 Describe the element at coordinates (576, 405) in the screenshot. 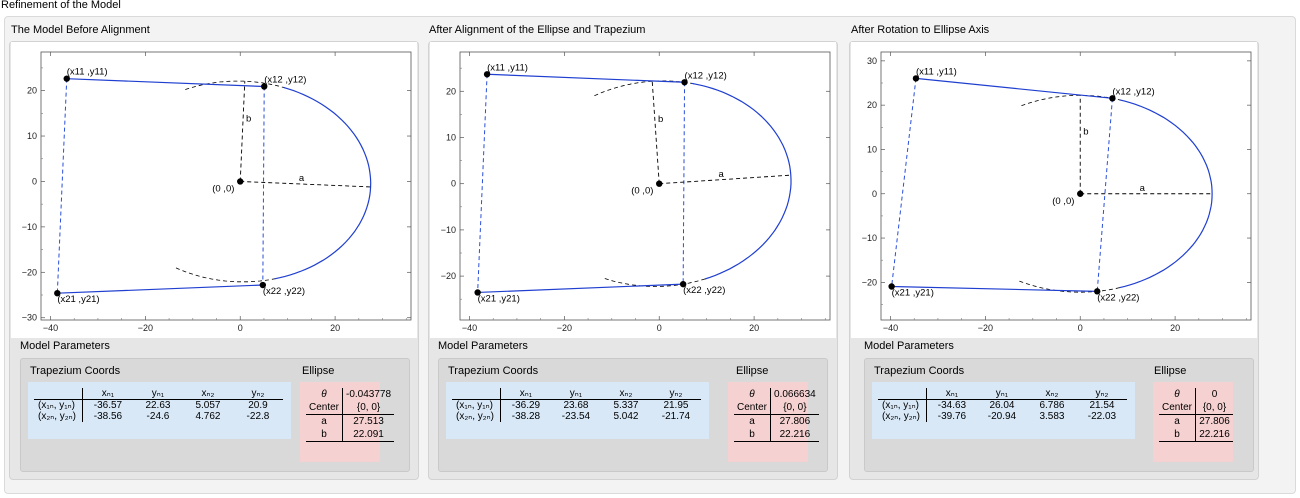

I see `table-row: (x₁ₙ, y₁ₙ) -36.29 23.68 5.337 21.95` at that location.